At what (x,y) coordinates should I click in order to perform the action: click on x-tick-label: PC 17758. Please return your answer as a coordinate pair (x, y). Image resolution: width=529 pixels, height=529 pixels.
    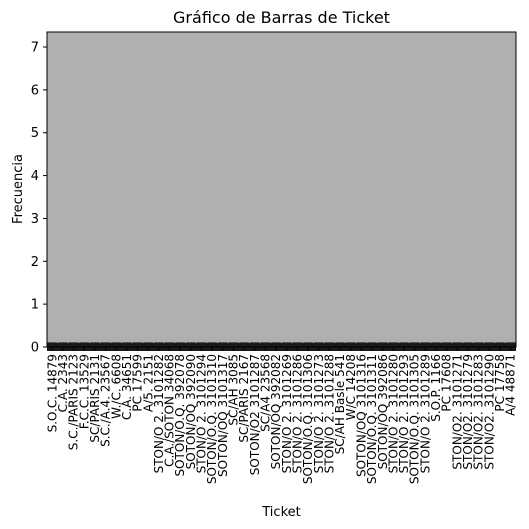
    Looking at the image, I should click on (500, 383).